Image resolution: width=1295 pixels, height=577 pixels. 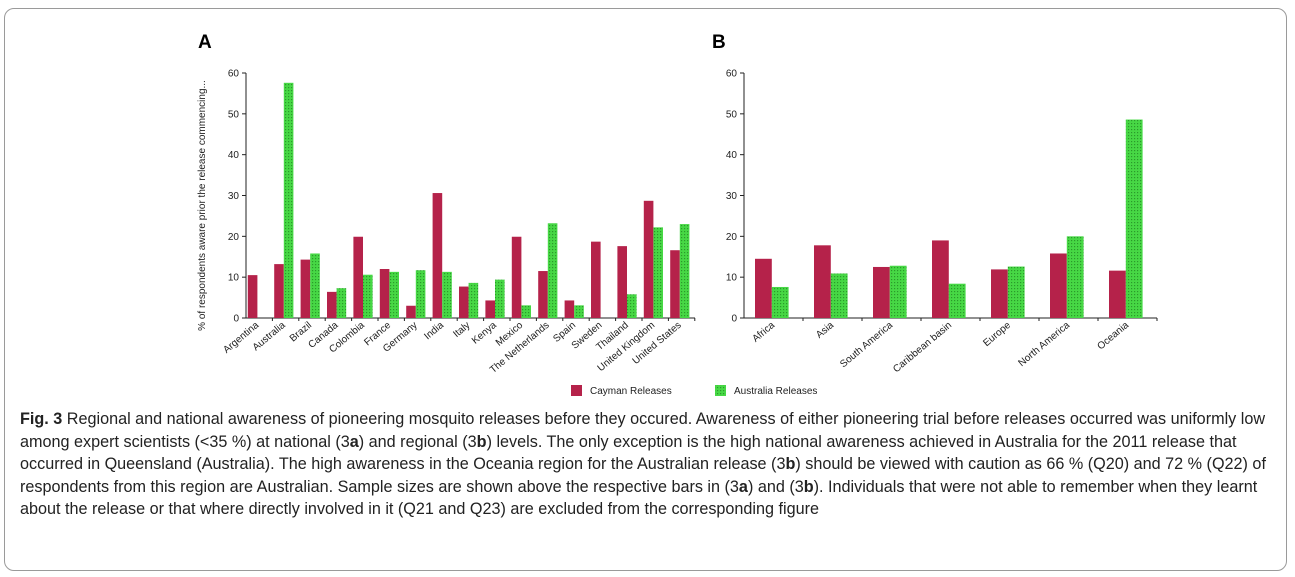 What do you see at coordinates (481, 441) in the screenshot?
I see `caption-bold-2: b` at bounding box center [481, 441].